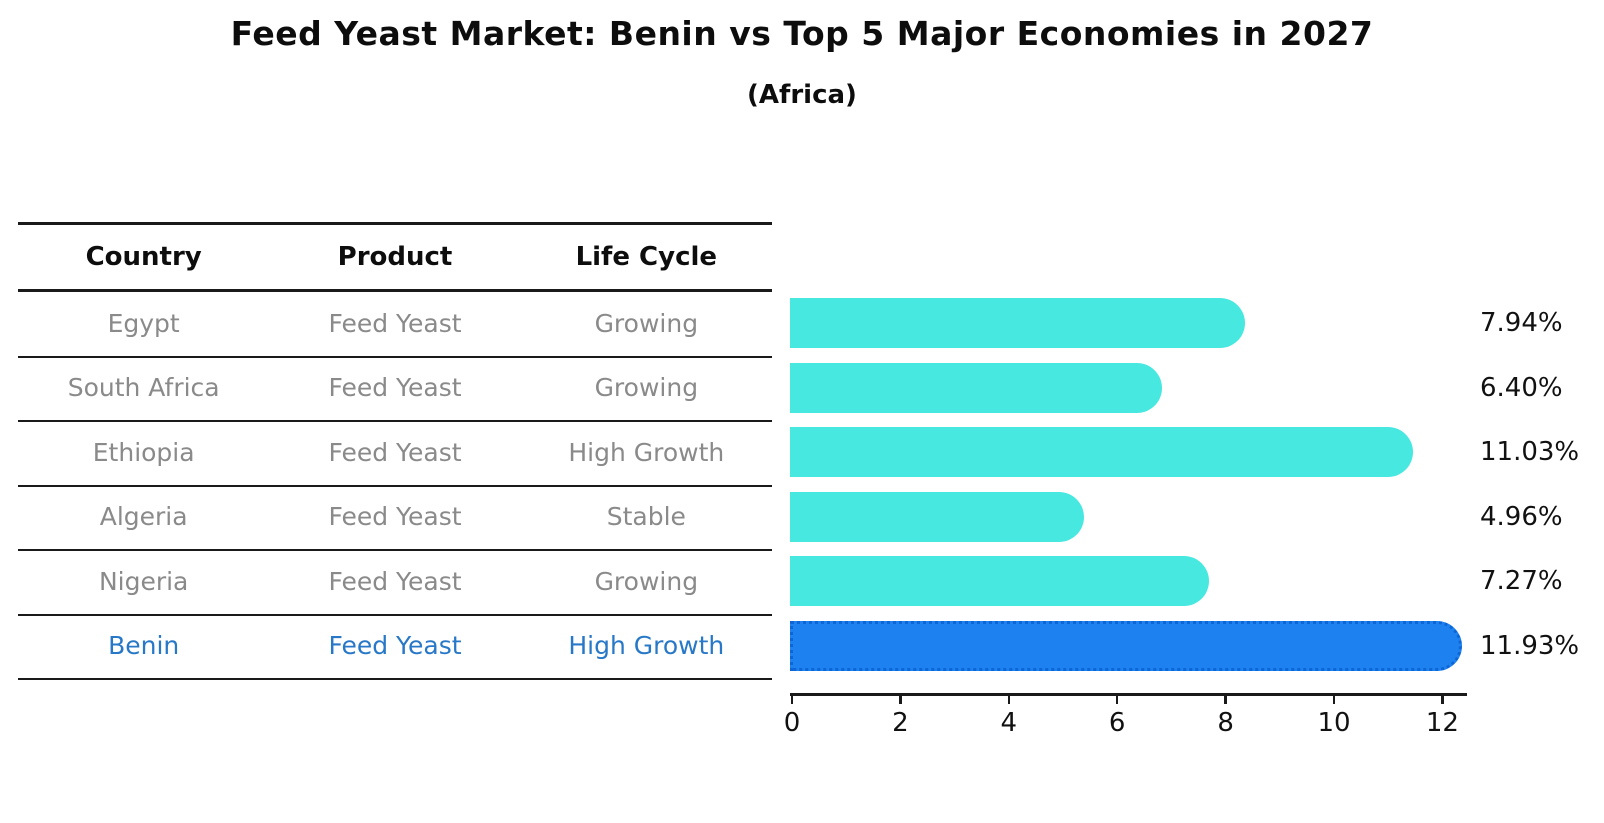 Image resolution: width=1604 pixels, height=823 pixels. Describe the element at coordinates (646, 646) in the screenshot. I see `table-cell-benin-life_cycle: High Growth` at that location.